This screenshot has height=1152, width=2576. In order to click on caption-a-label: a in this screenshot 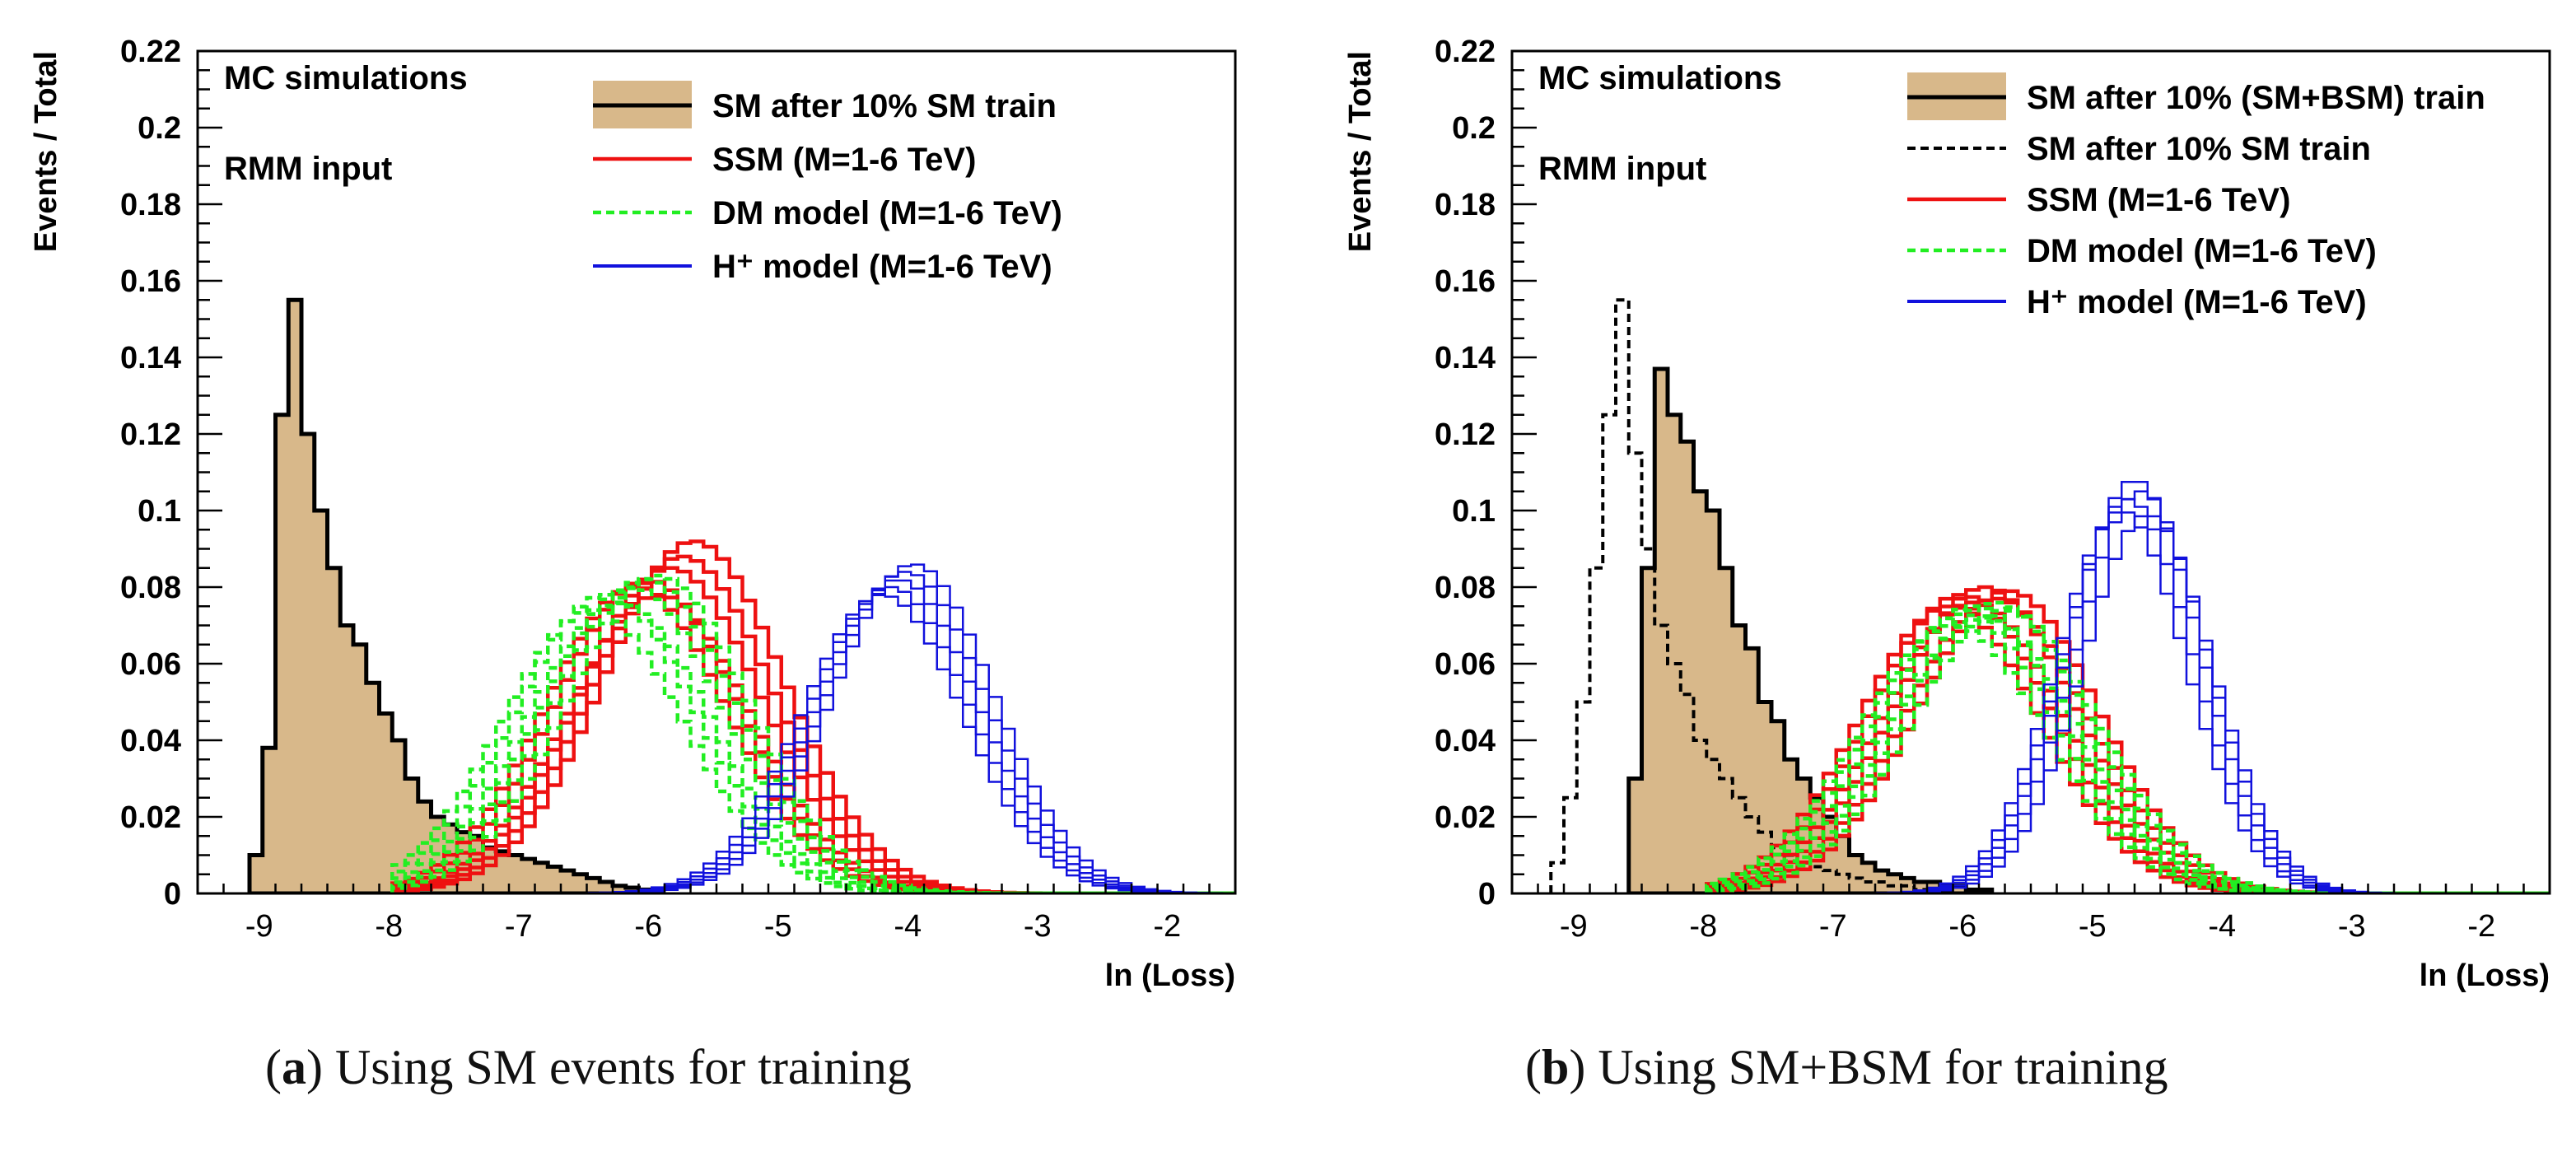, I will do `click(293, 1067)`.